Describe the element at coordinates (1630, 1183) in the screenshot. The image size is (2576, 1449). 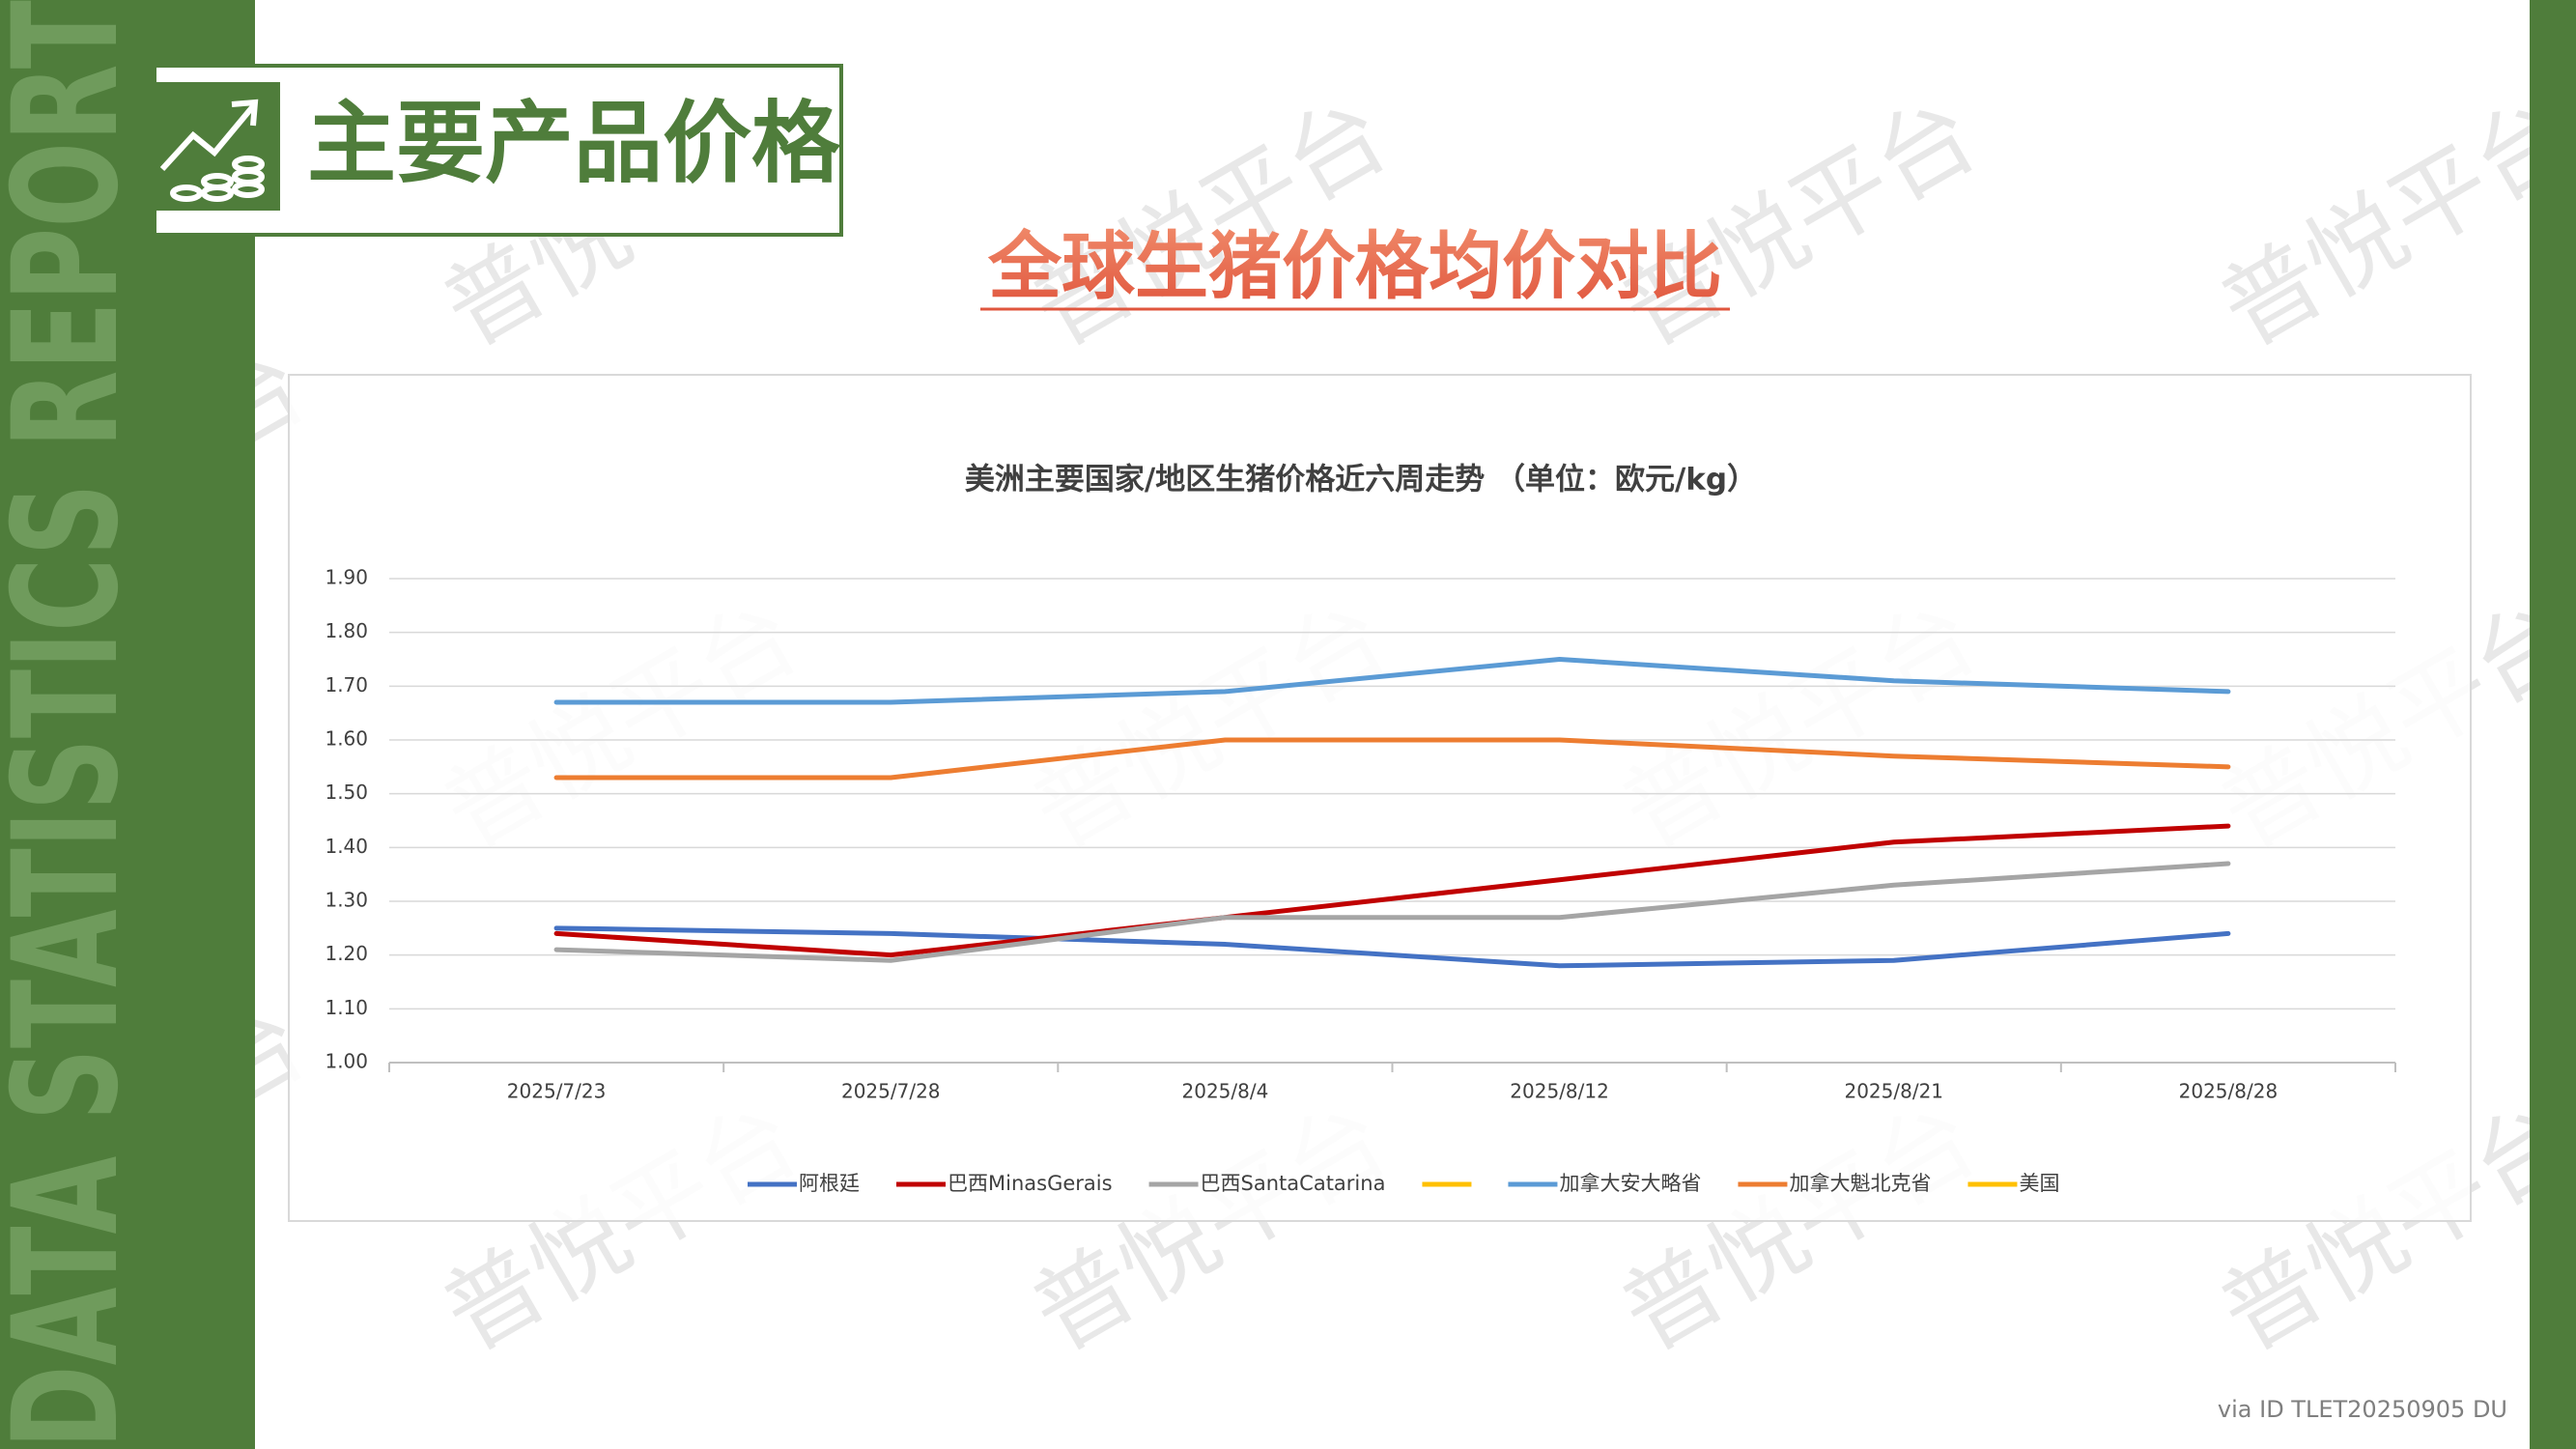
I see `legend-label: 加拿大安大略省` at that location.